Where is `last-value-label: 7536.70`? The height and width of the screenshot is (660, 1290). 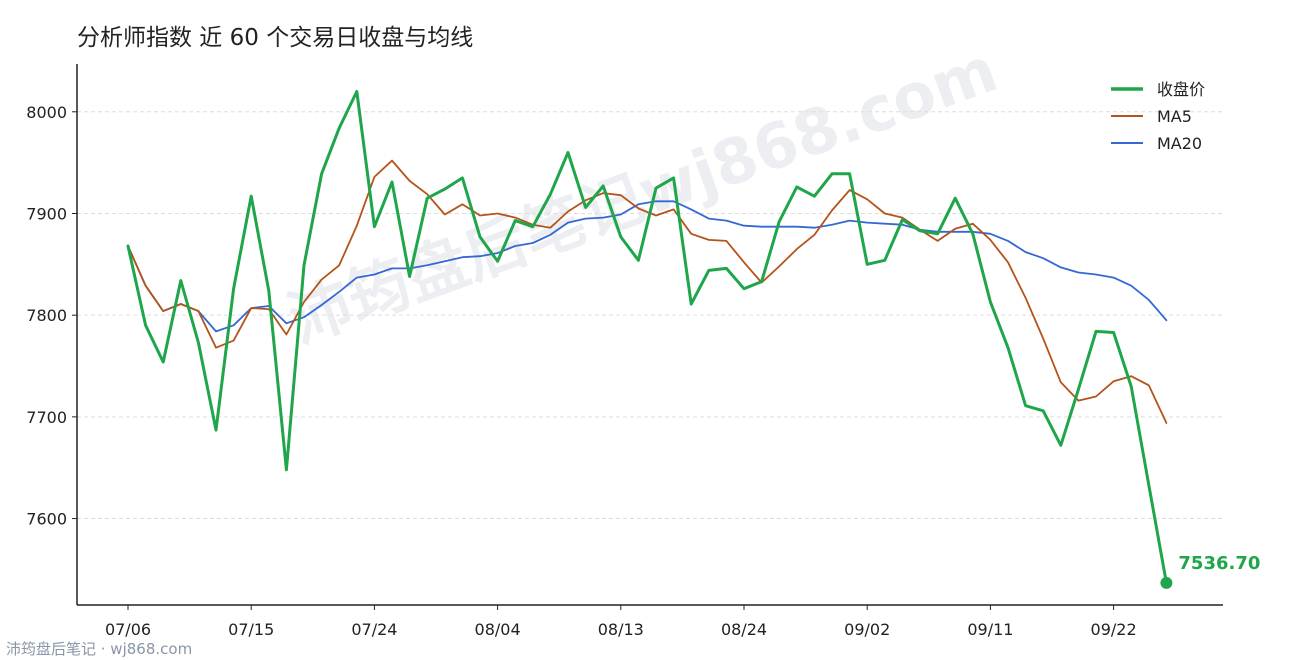
last-value-label: 7536.70 is located at coordinates (1219, 563).